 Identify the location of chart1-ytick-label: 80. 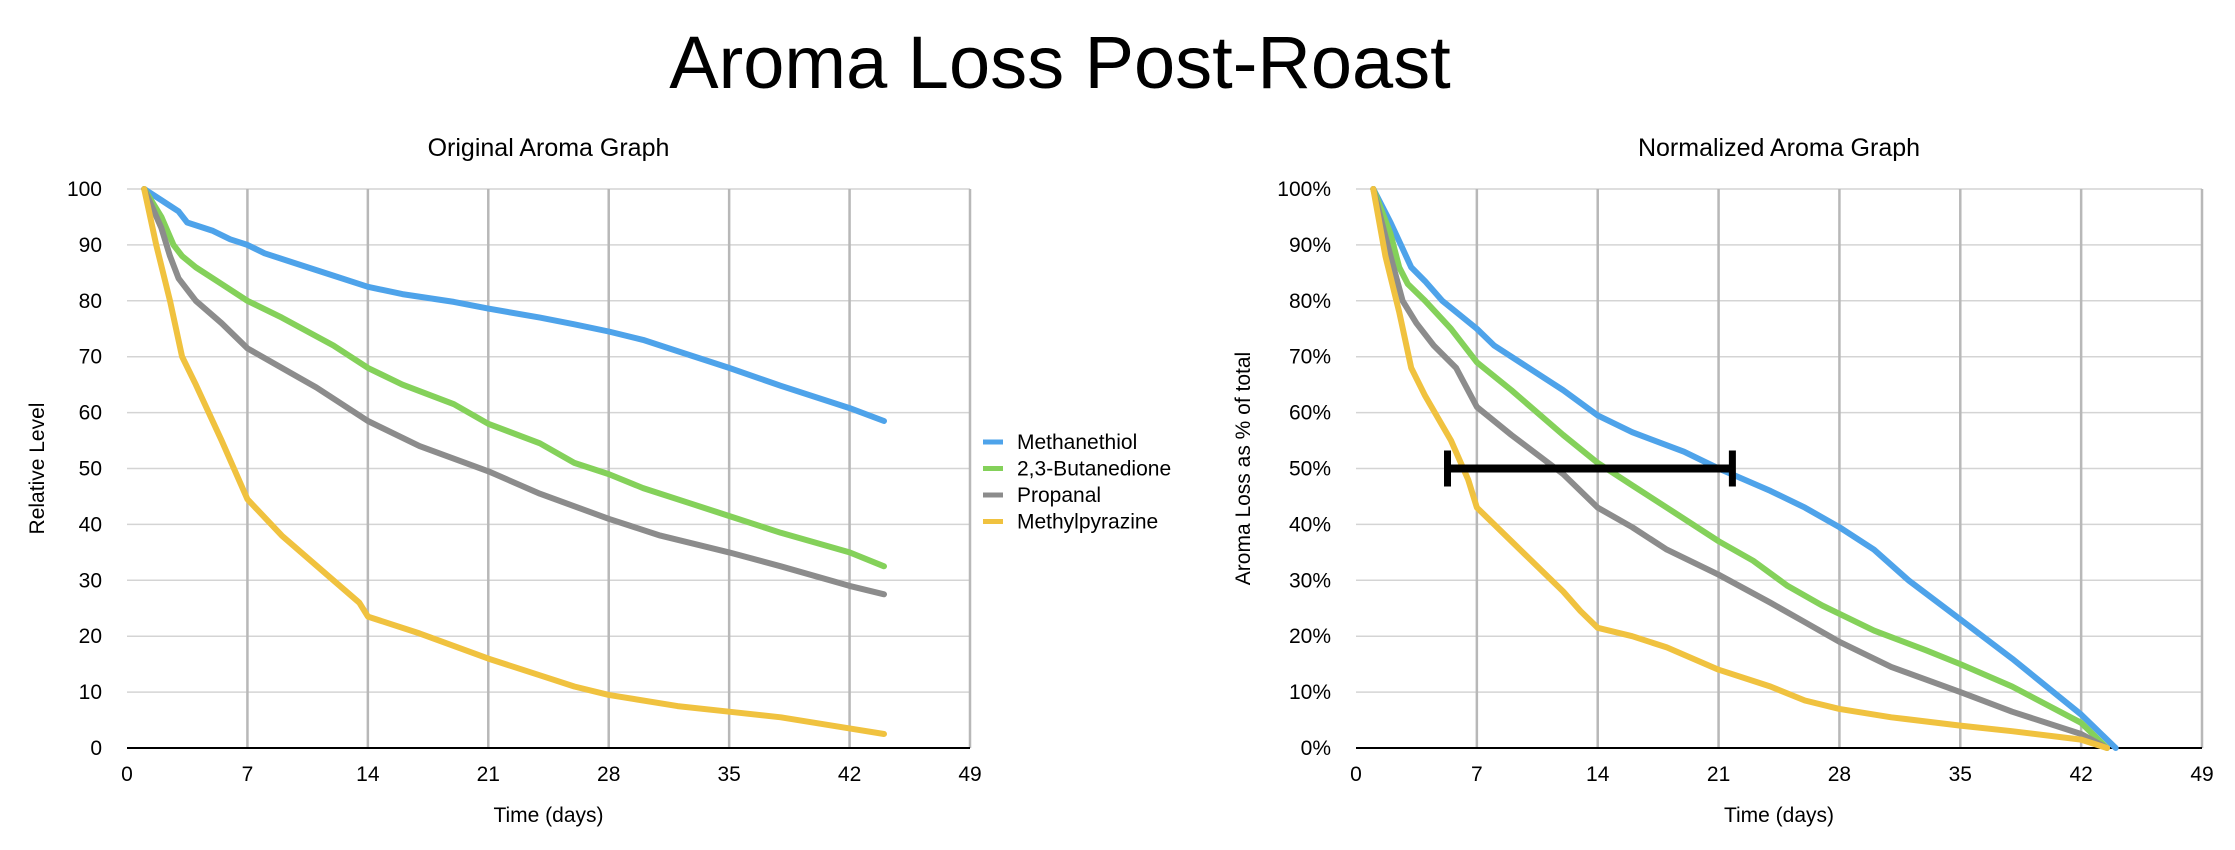
(90, 301).